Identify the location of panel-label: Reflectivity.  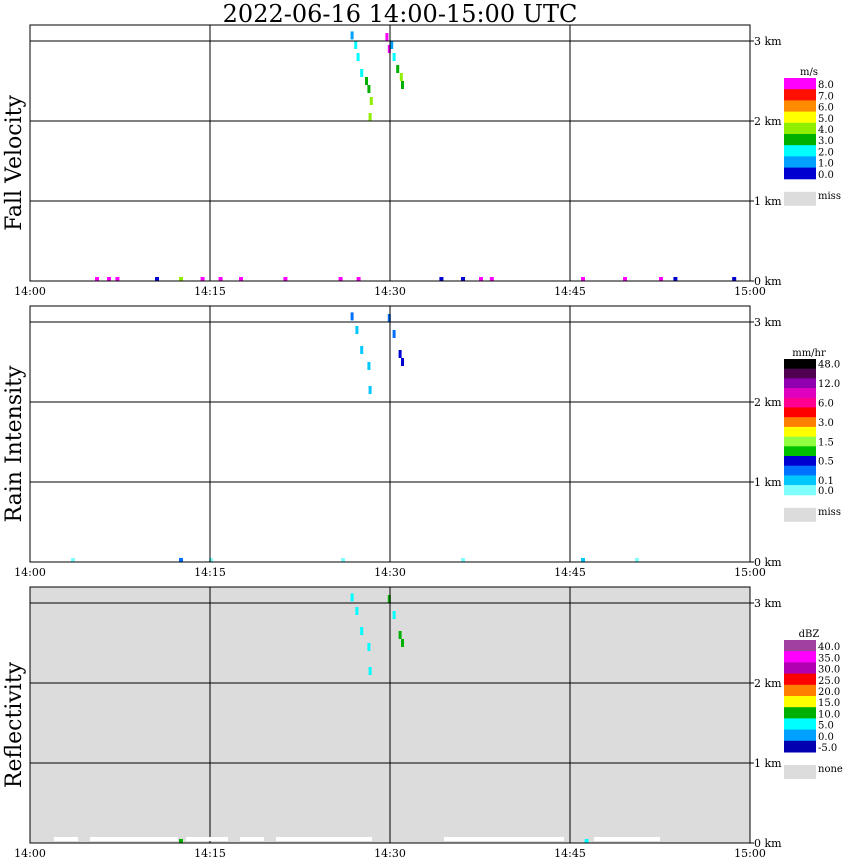
(14, 724).